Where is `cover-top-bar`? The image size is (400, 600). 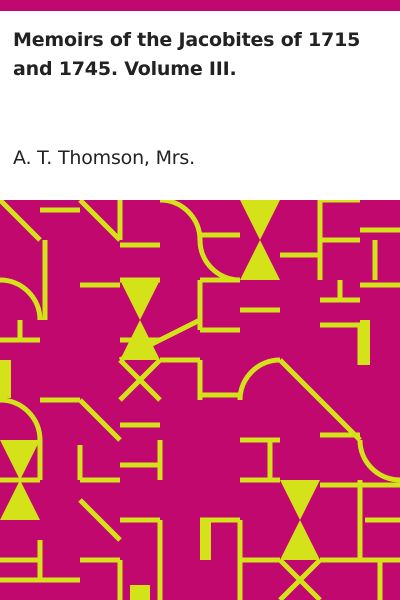 cover-top-bar is located at coordinates (200, 5).